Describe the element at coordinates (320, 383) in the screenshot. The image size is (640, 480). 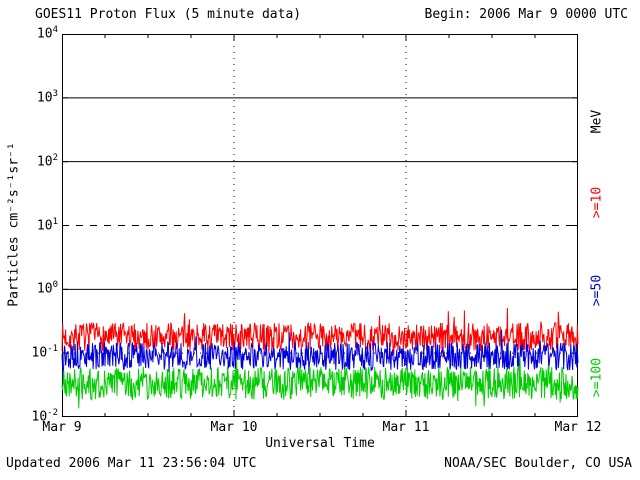
I see `series-line-ge100` at that location.